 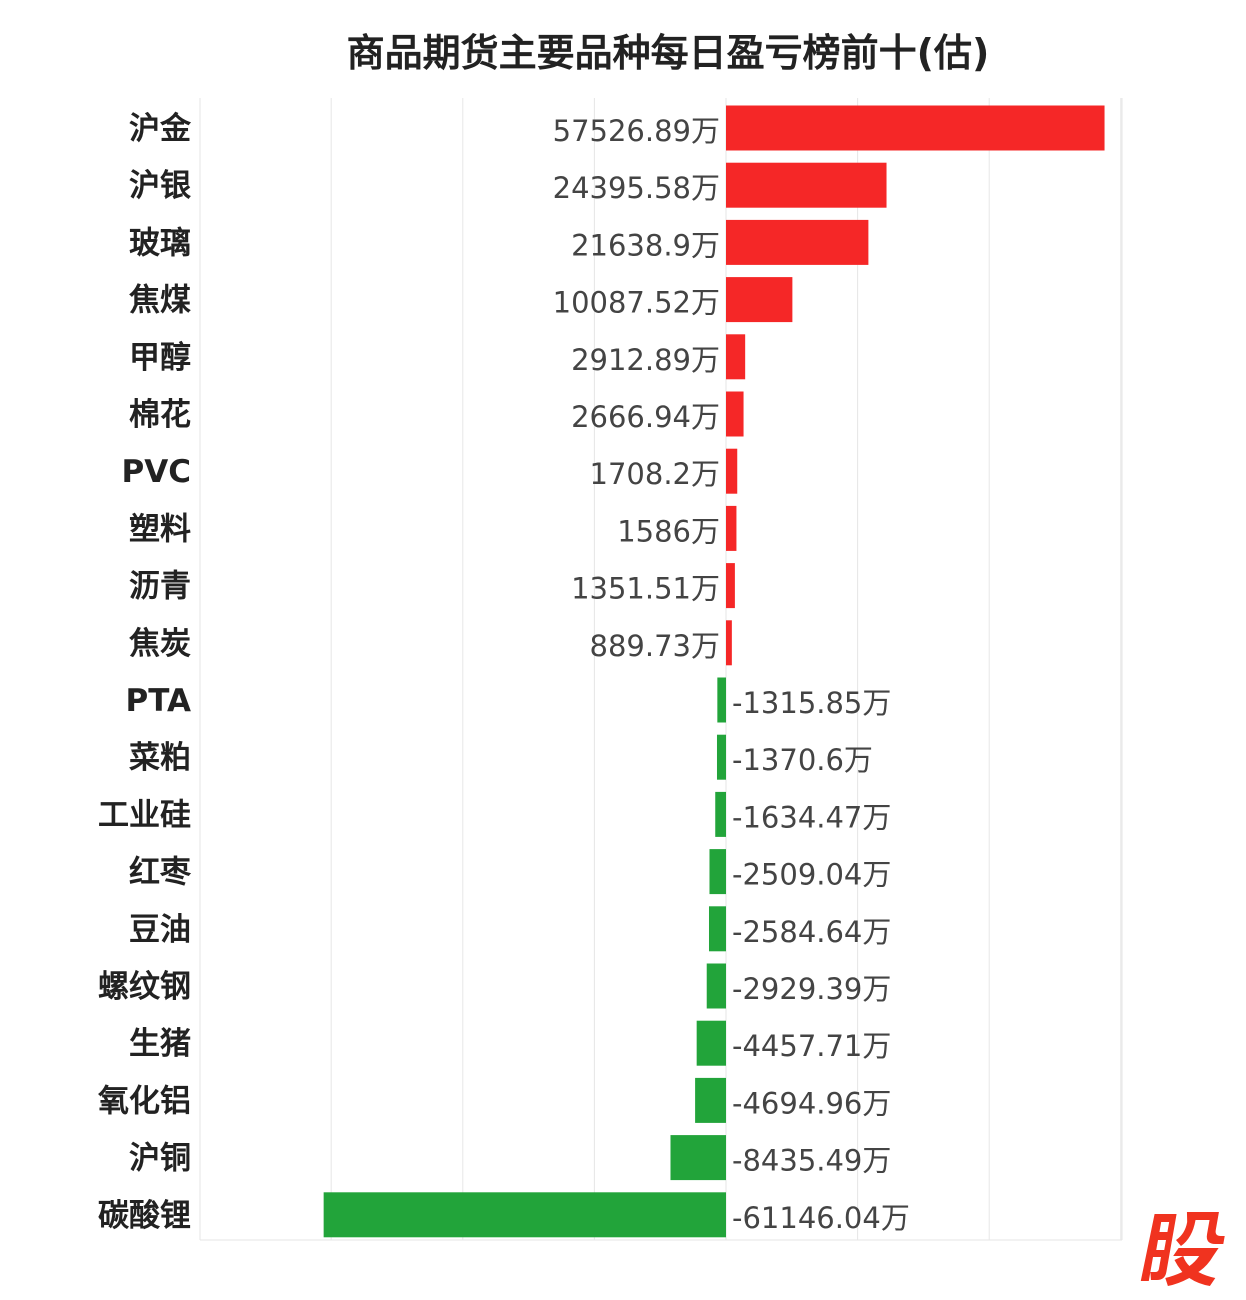 I want to click on category-label: 红枣, so click(x=160, y=873).